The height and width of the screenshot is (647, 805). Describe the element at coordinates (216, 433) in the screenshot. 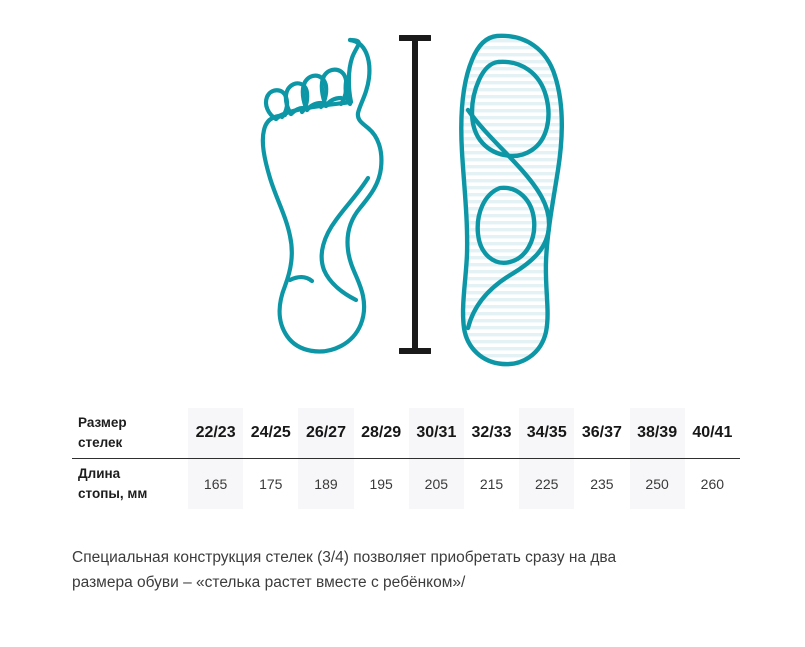

I see `size-cell-1: 22/23` at that location.